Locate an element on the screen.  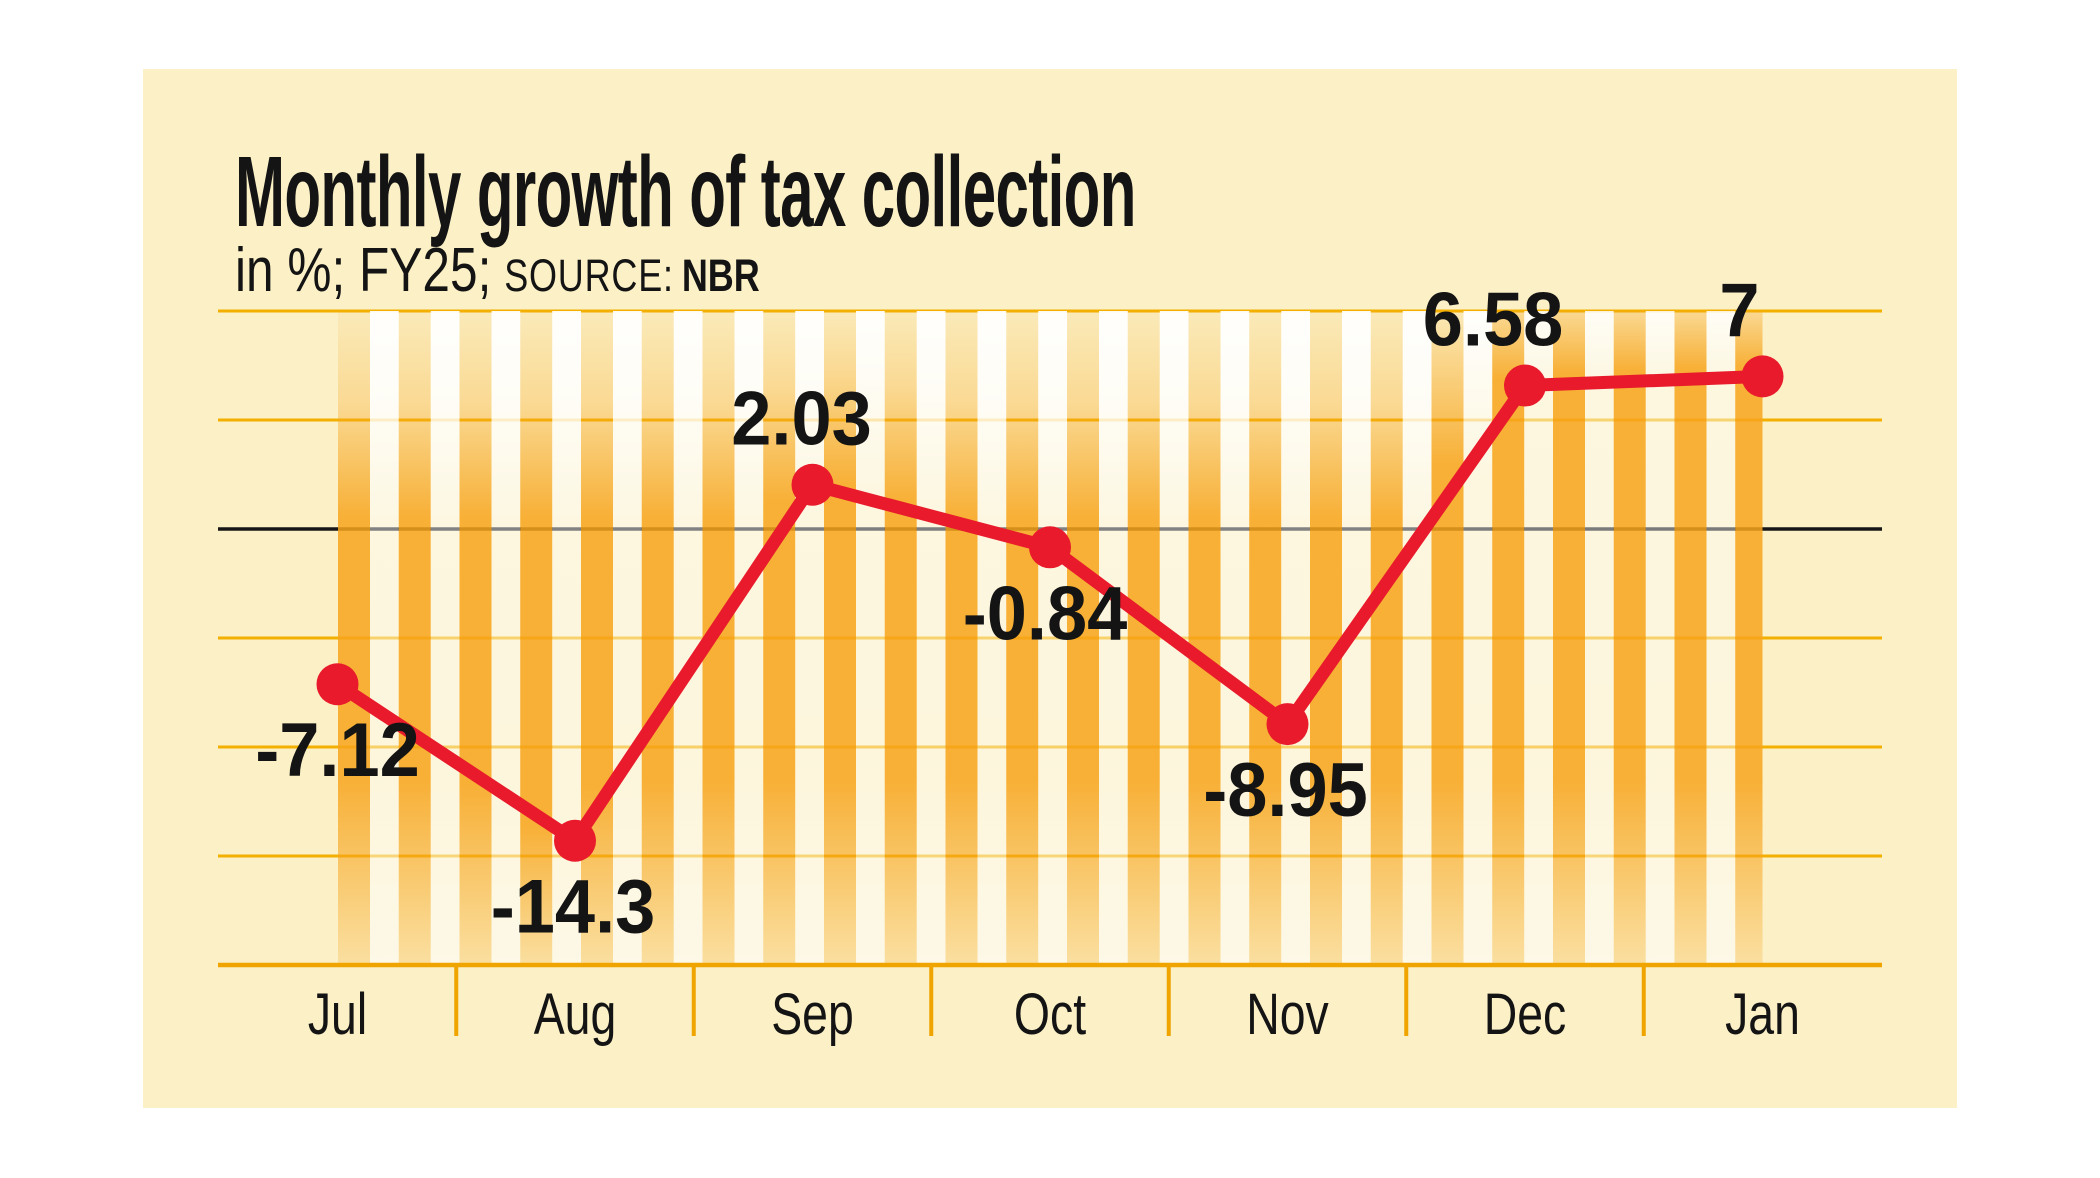
subtitle-unit-text: in %; FY25; is located at coordinates (363, 270).